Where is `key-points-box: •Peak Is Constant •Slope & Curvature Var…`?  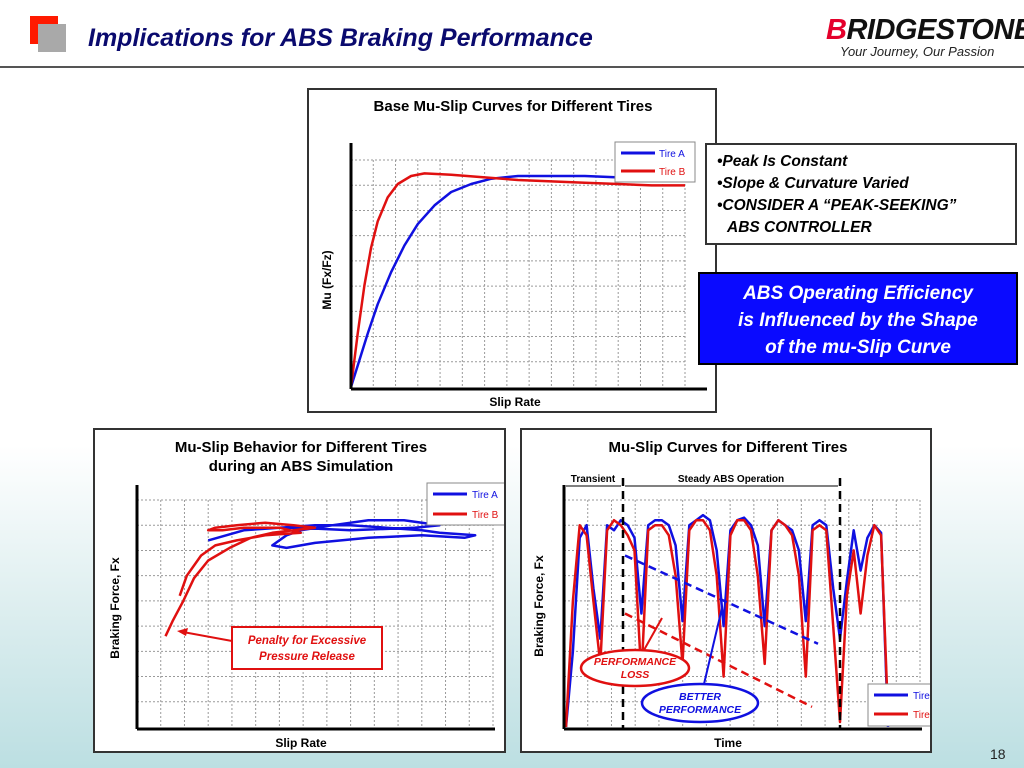 key-points-box: •Peak Is Constant •Slope & Curvature Var… is located at coordinates (861, 194).